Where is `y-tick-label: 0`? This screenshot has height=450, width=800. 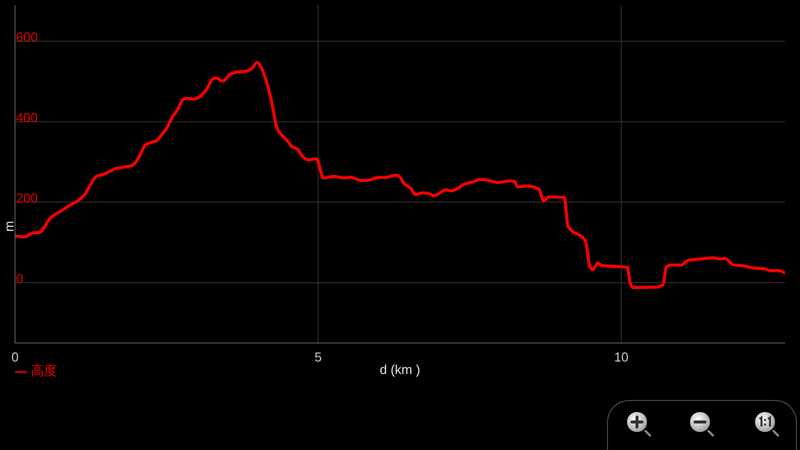 y-tick-label: 0 is located at coordinates (20, 278).